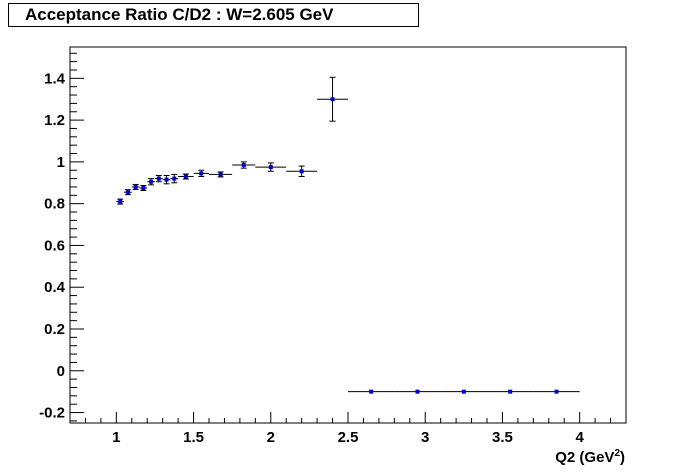 This screenshot has height=472, width=696. I want to click on x-tick-label: 3.5, so click(502, 437).